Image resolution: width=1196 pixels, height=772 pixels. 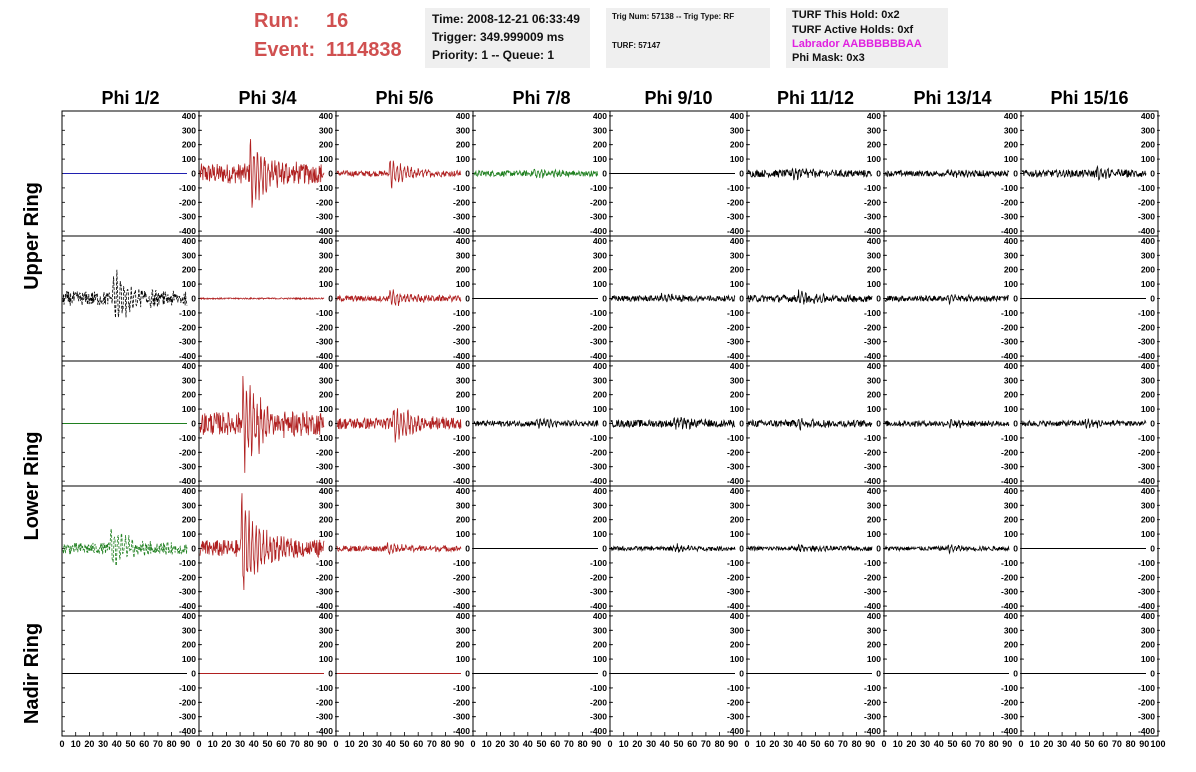 What do you see at coordinates (846, 15) in the screenshot?
I see `turf-this-hold-text: TURF This Hold: 0x2` at bounding box center [846, 15].